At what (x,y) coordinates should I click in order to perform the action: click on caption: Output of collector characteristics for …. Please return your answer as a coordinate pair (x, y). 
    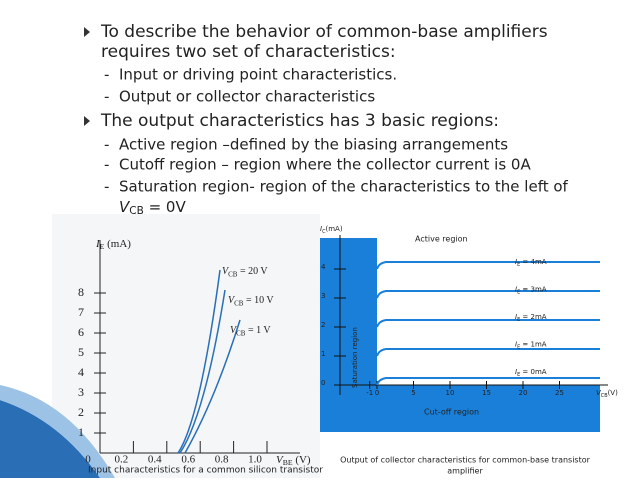
    Looking at the image, I should click on (465, 460).